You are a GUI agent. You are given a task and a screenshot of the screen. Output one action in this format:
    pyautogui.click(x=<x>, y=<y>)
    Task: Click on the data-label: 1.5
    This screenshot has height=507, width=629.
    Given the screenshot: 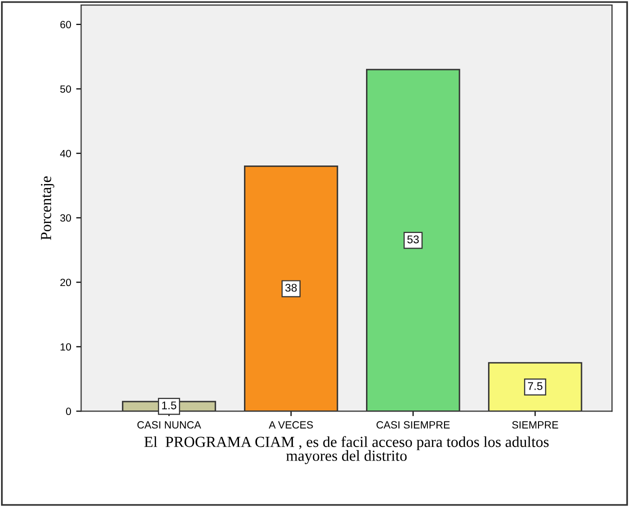 What is the action you would take?
    pyautogui.click(x=169, y=406)
    